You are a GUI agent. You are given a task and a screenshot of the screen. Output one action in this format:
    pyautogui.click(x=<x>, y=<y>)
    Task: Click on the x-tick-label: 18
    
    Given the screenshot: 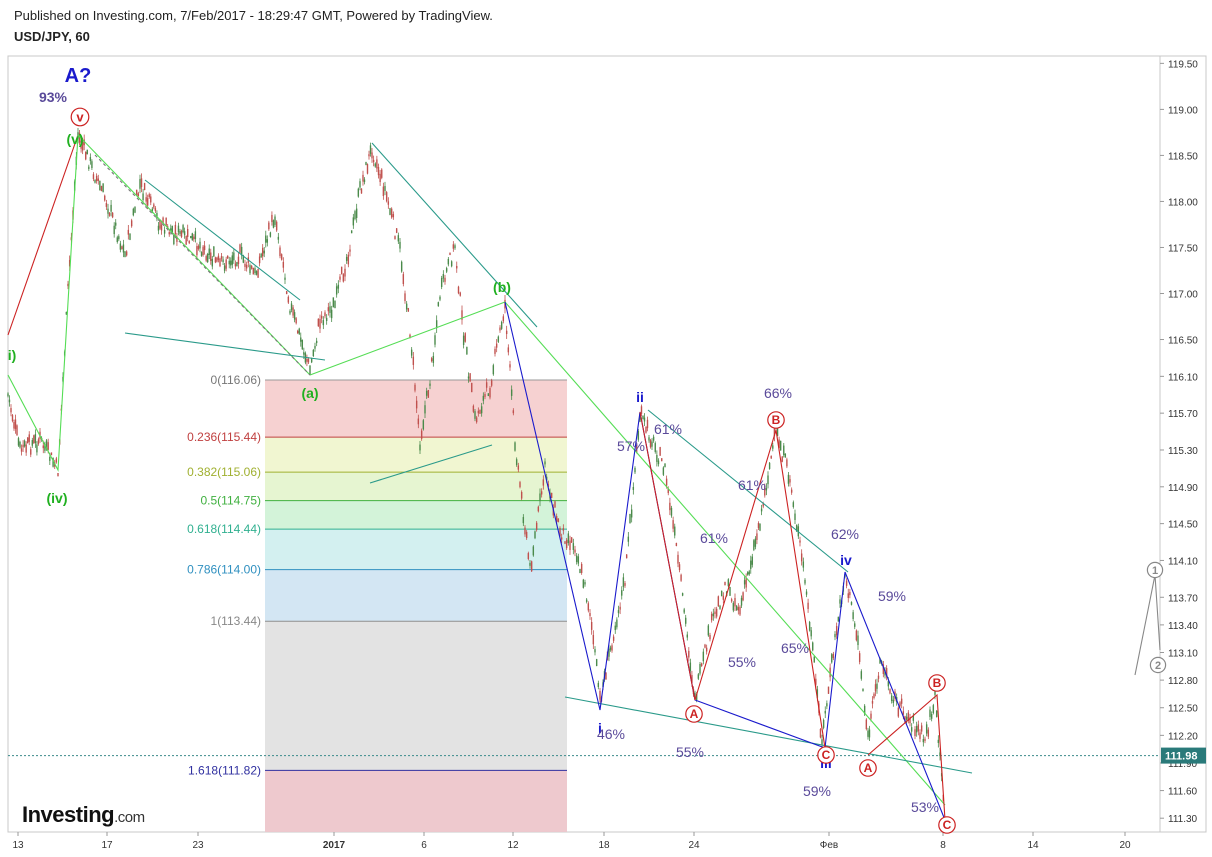 What is the action you would take?
    pyautogui.click(x=604, y=845)
    